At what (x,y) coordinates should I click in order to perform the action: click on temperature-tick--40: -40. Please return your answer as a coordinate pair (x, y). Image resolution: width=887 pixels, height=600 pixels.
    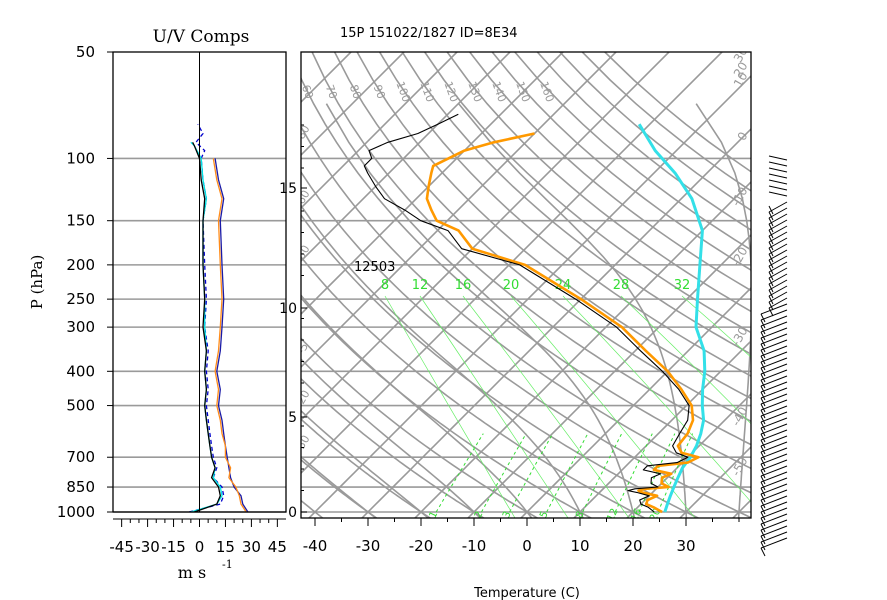
    Looking at the image, I should click on (315, 546).